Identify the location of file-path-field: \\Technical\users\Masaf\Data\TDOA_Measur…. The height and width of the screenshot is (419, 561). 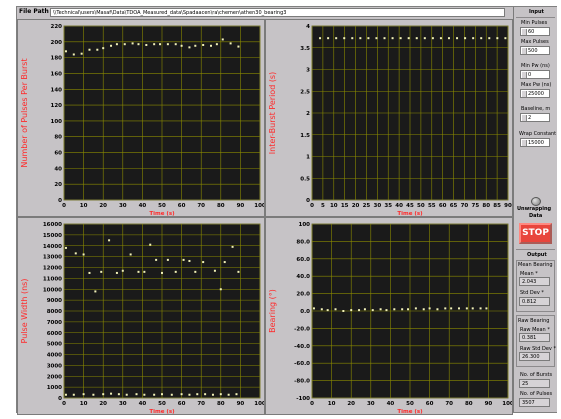
(277, 12).